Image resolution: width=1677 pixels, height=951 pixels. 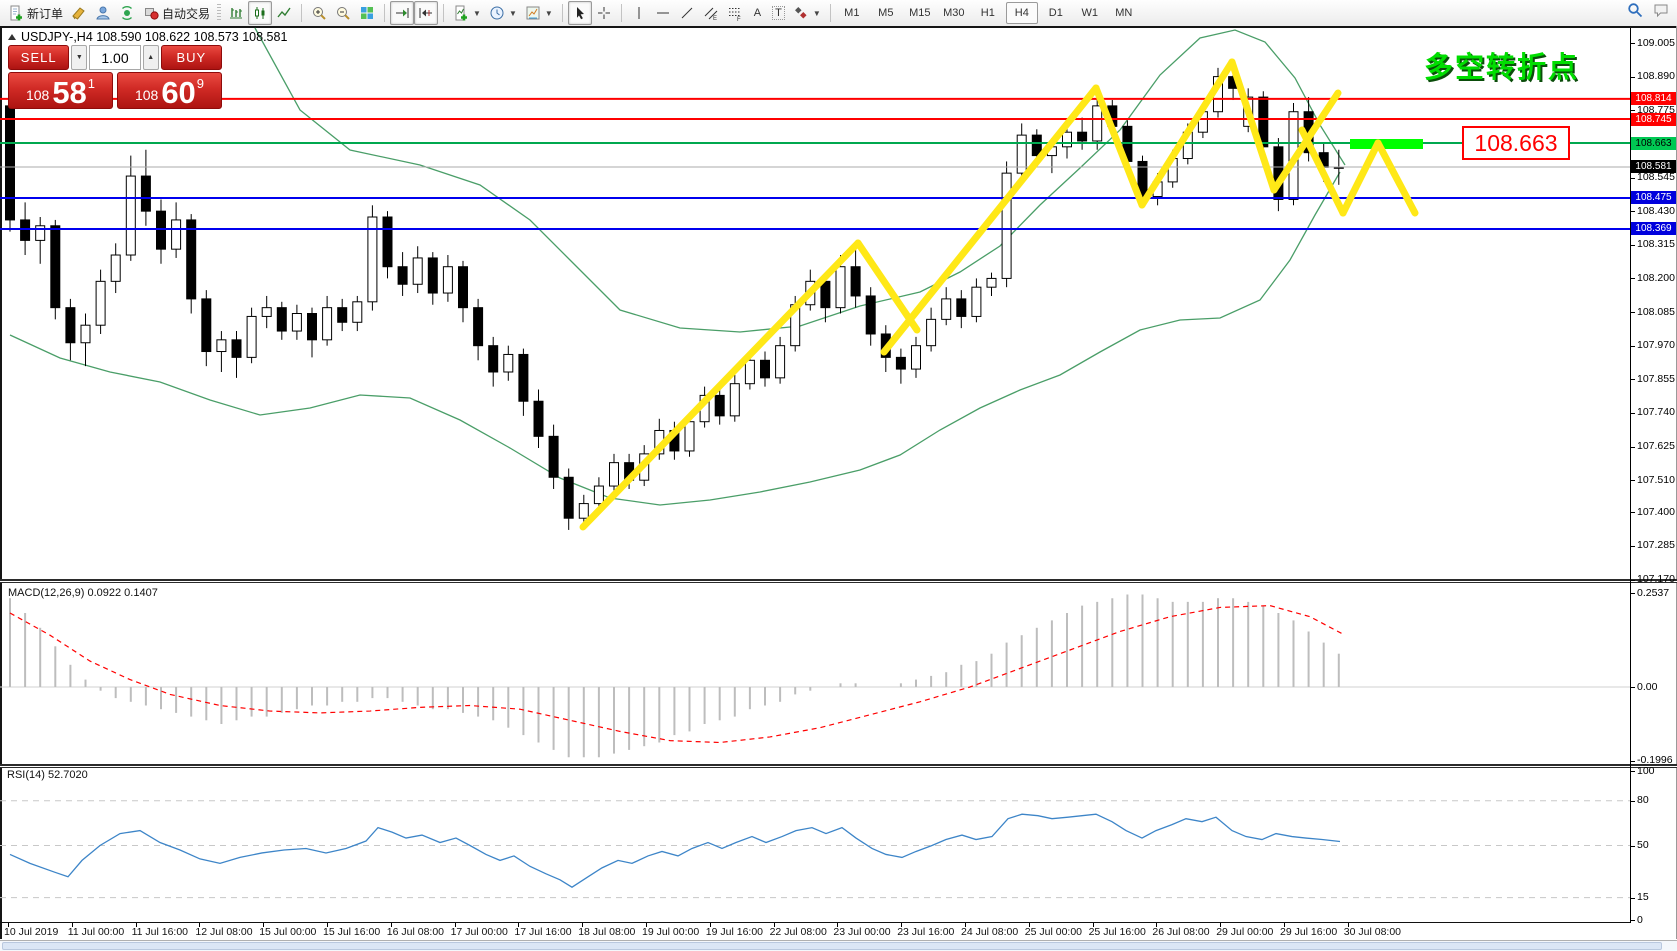 What do you see at coordinates (402, 13) in the screenshot?
I see `auto-scroll-button` at bounding box center [402, 13].